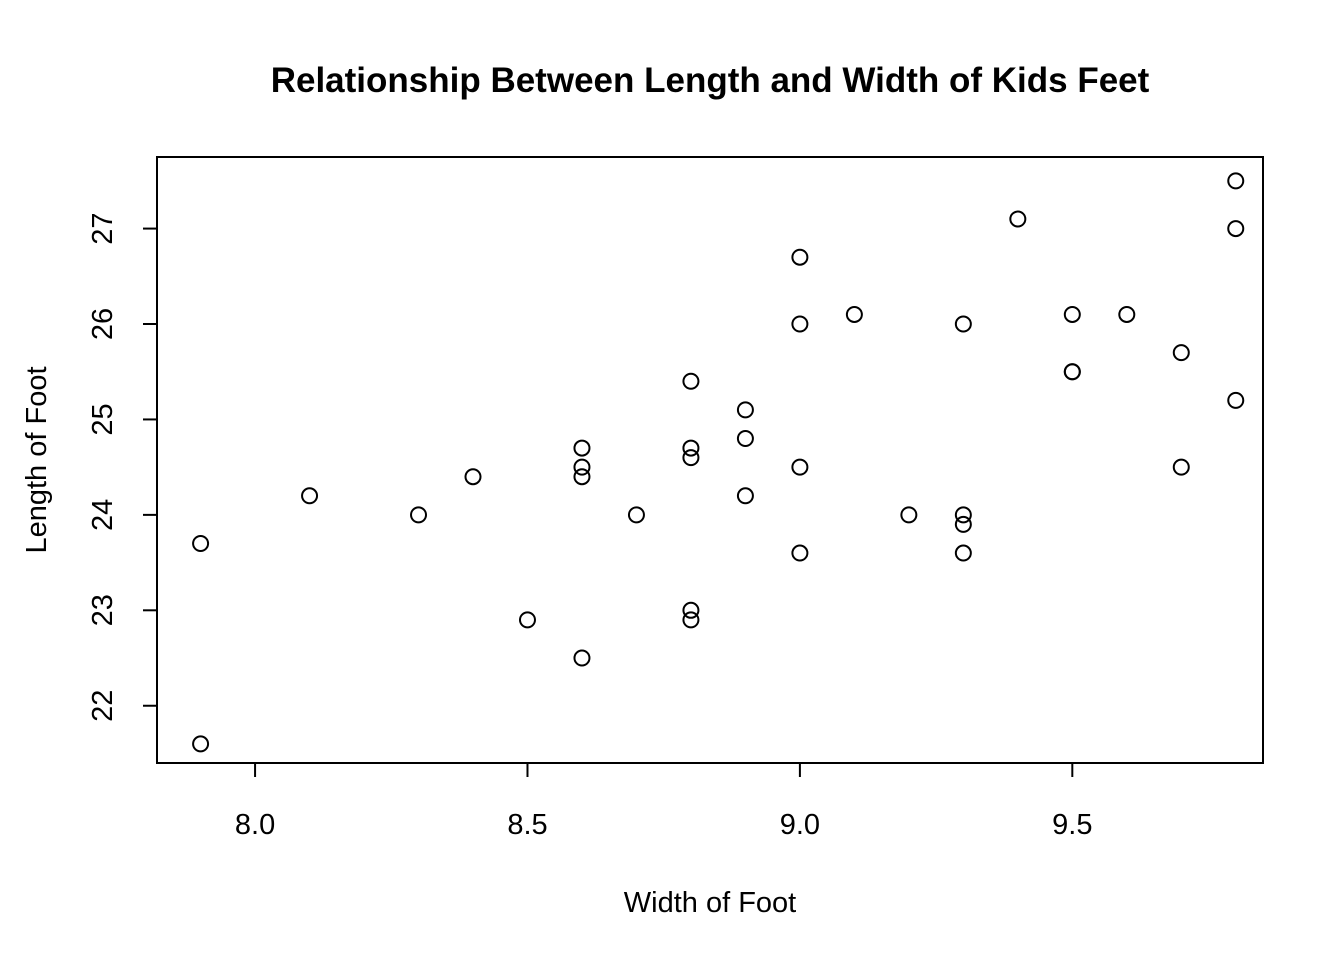 The image size is (1344, 960). What do you see at coordinates (103, 228) in the screenshot?
I see `y-tick-label: 27` at bounding box center [103, 228].